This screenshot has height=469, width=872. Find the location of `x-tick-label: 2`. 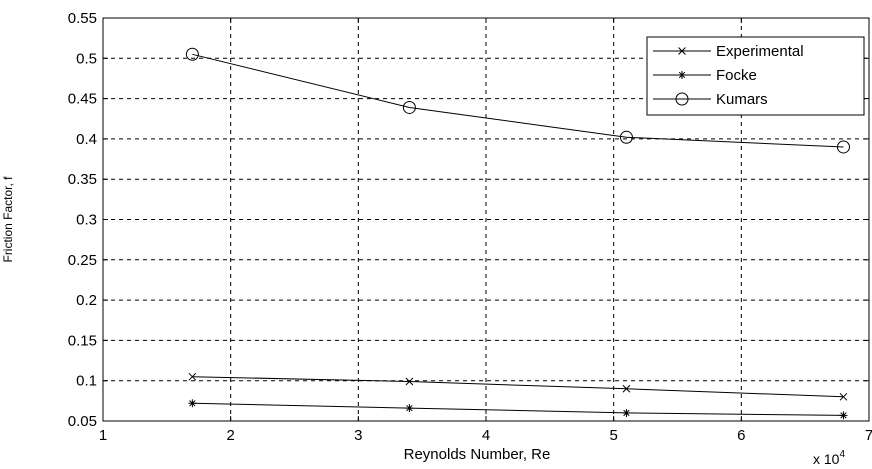

x-tick-label: 2 is located at coordinates (230, 435).